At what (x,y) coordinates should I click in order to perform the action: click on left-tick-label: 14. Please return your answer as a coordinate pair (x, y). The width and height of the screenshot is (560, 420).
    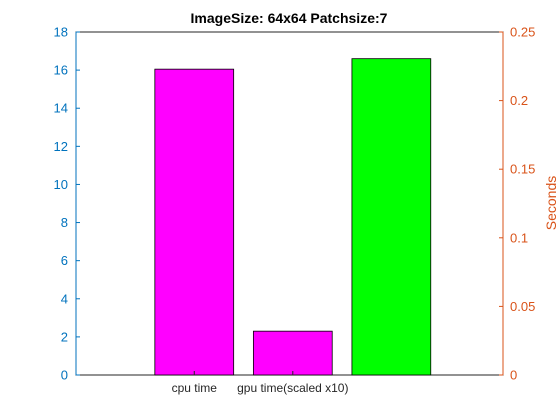
    Looking at the image, I should click on (61, 108).